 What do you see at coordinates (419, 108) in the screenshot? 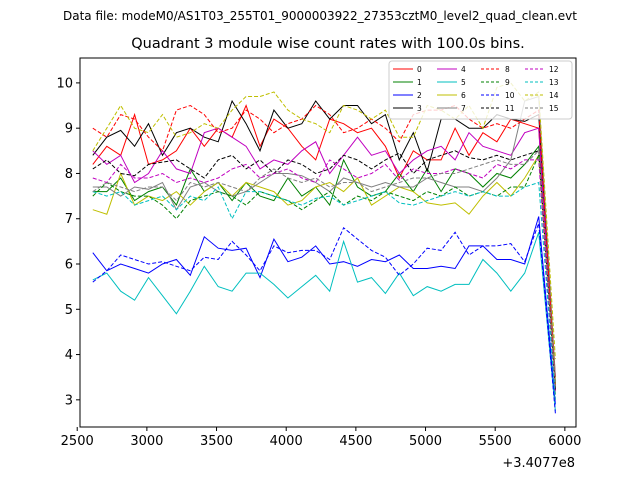
I see `legend-label-3: 3` at bounding box center [419, 108].